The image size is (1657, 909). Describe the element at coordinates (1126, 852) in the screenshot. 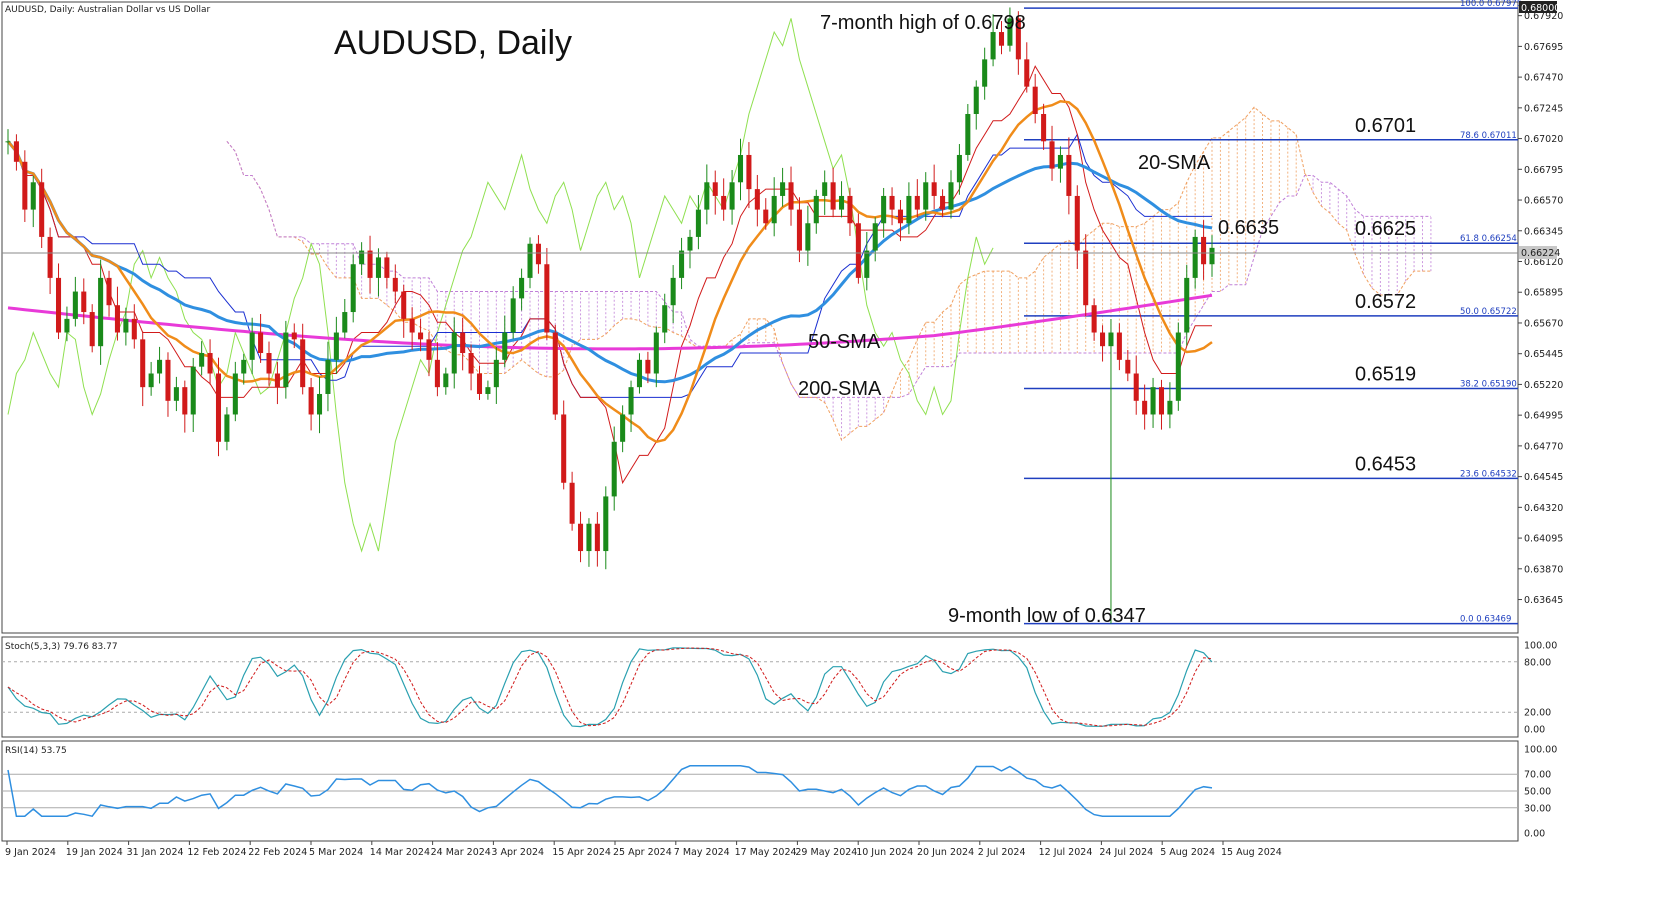

I see `date-tick-label: 24 Jul 2024` at that location.